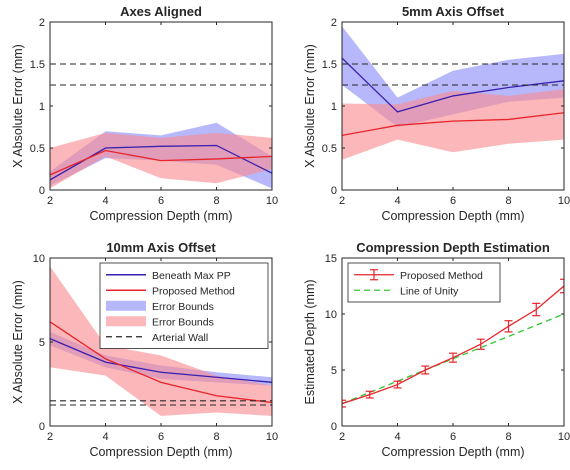 The width and height of the screenshot is (570, 470). What do you see at coordinates (161, 247) in the screenshot?
I see `chart-title: 10mm Axis Offset` at bounding box center [161, 247].